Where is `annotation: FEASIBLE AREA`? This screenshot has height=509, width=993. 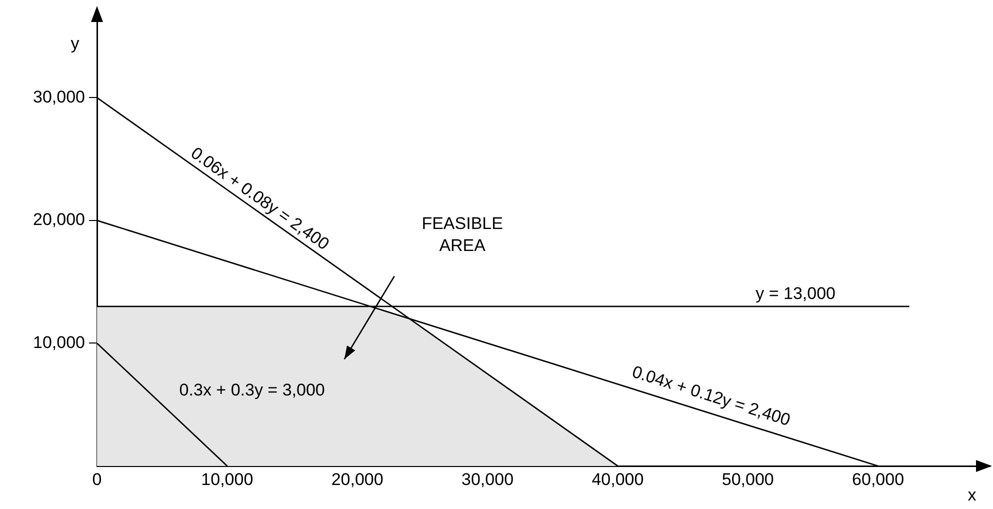 annotation: FEASIBLE AREA is located at coordinates (462, 234).